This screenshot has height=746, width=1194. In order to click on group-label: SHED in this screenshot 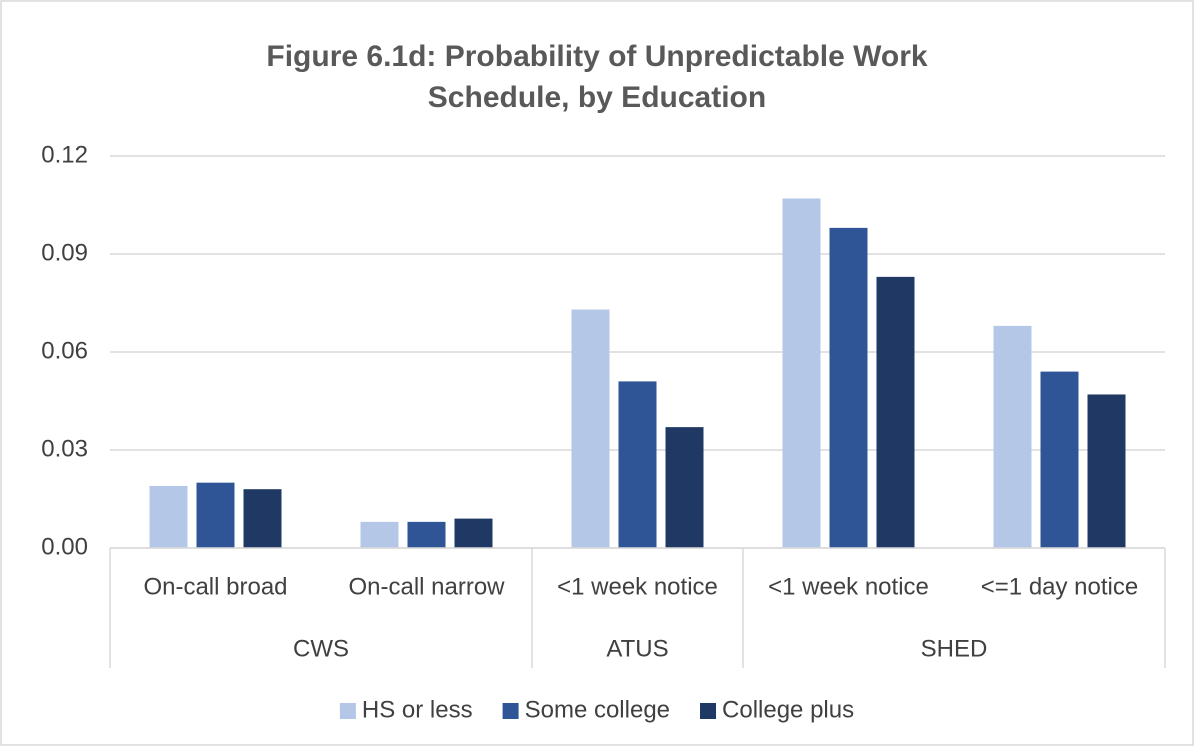, I will do `click(954, 648)`.